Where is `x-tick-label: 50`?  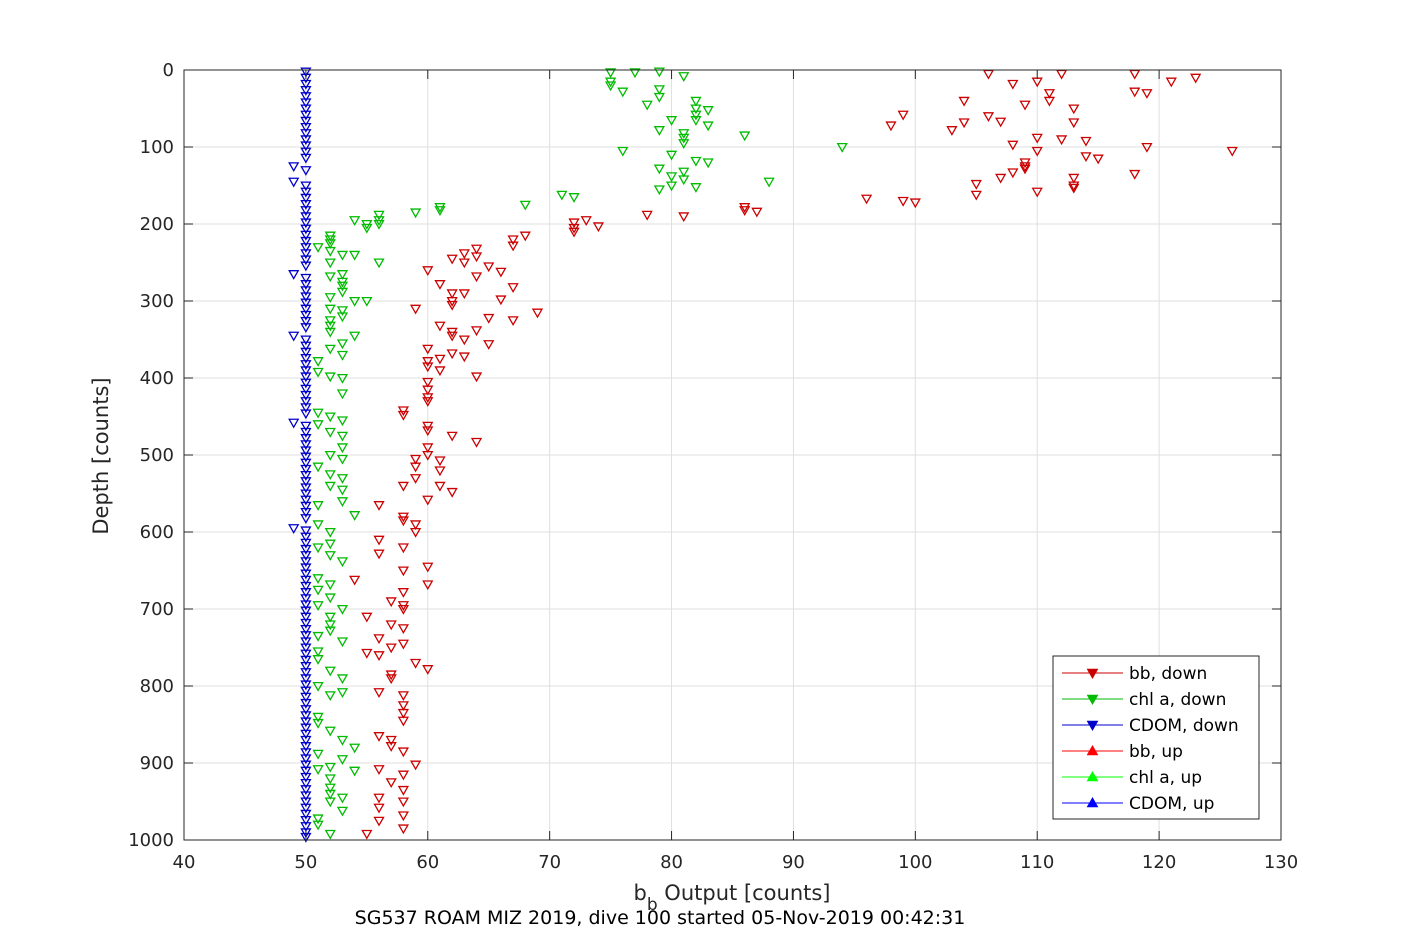 x-tick-label: 50 is located at coordinates (305, 862).